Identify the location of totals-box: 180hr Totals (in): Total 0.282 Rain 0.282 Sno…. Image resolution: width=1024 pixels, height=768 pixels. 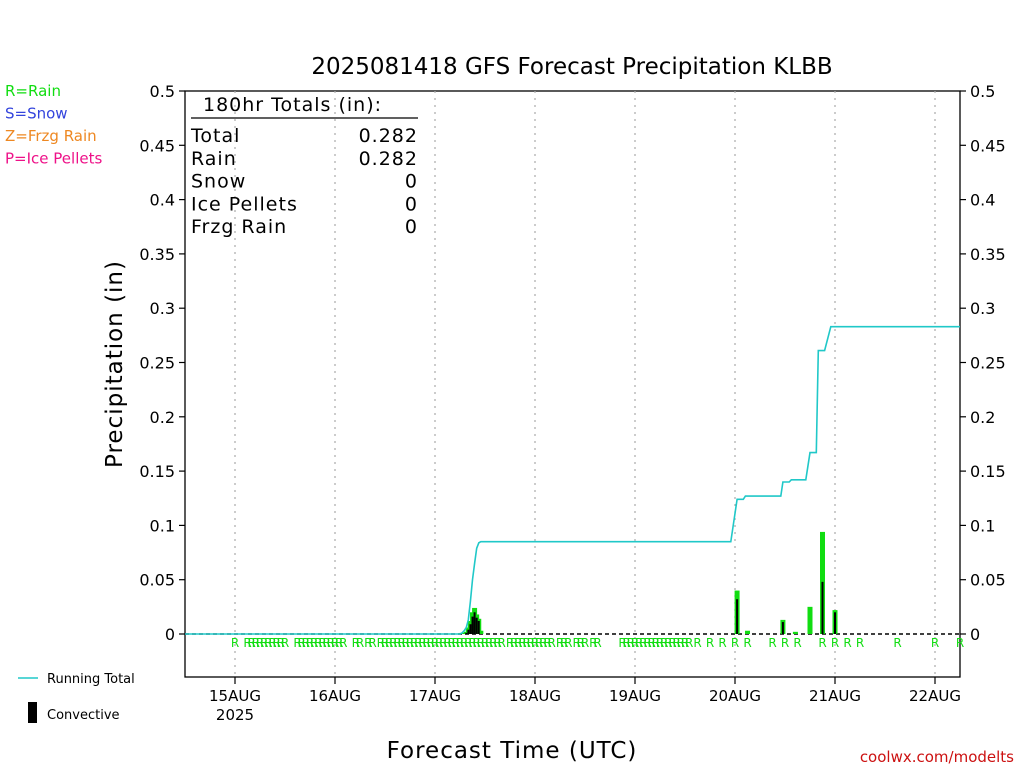
(304, 166).